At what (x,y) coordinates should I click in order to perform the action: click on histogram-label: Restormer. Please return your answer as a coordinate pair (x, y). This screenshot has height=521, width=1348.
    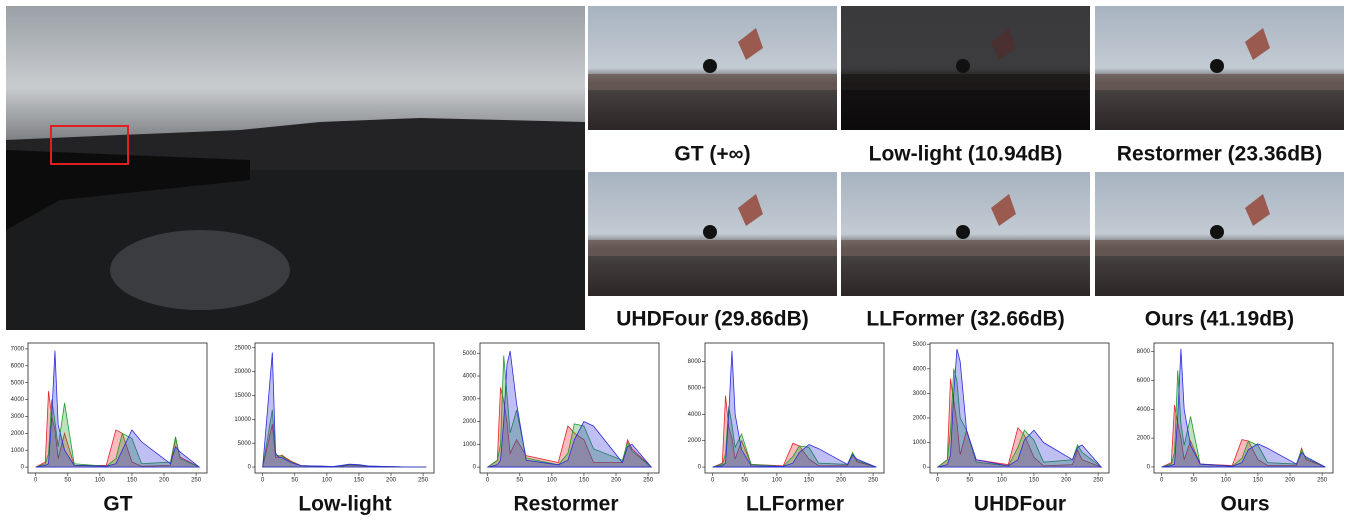
    Looking at the image, I should click on (565, 504).